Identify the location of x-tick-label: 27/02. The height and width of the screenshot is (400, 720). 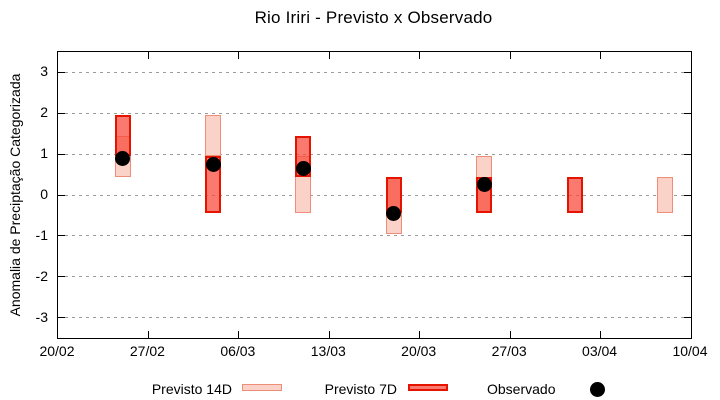
(147, 351).